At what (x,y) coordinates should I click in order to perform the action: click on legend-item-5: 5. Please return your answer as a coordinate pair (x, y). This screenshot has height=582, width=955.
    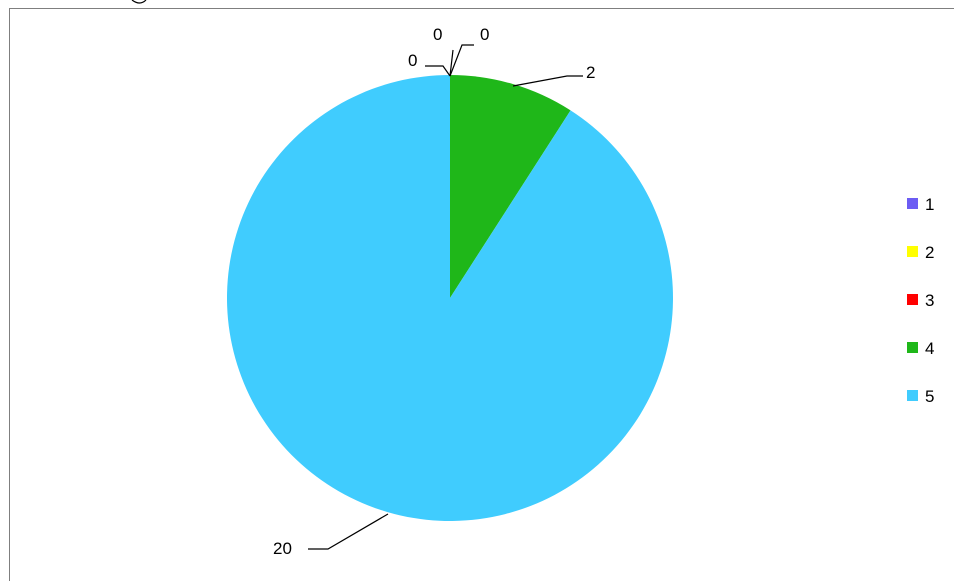
    Looking at the image, I should click on (920, 396).